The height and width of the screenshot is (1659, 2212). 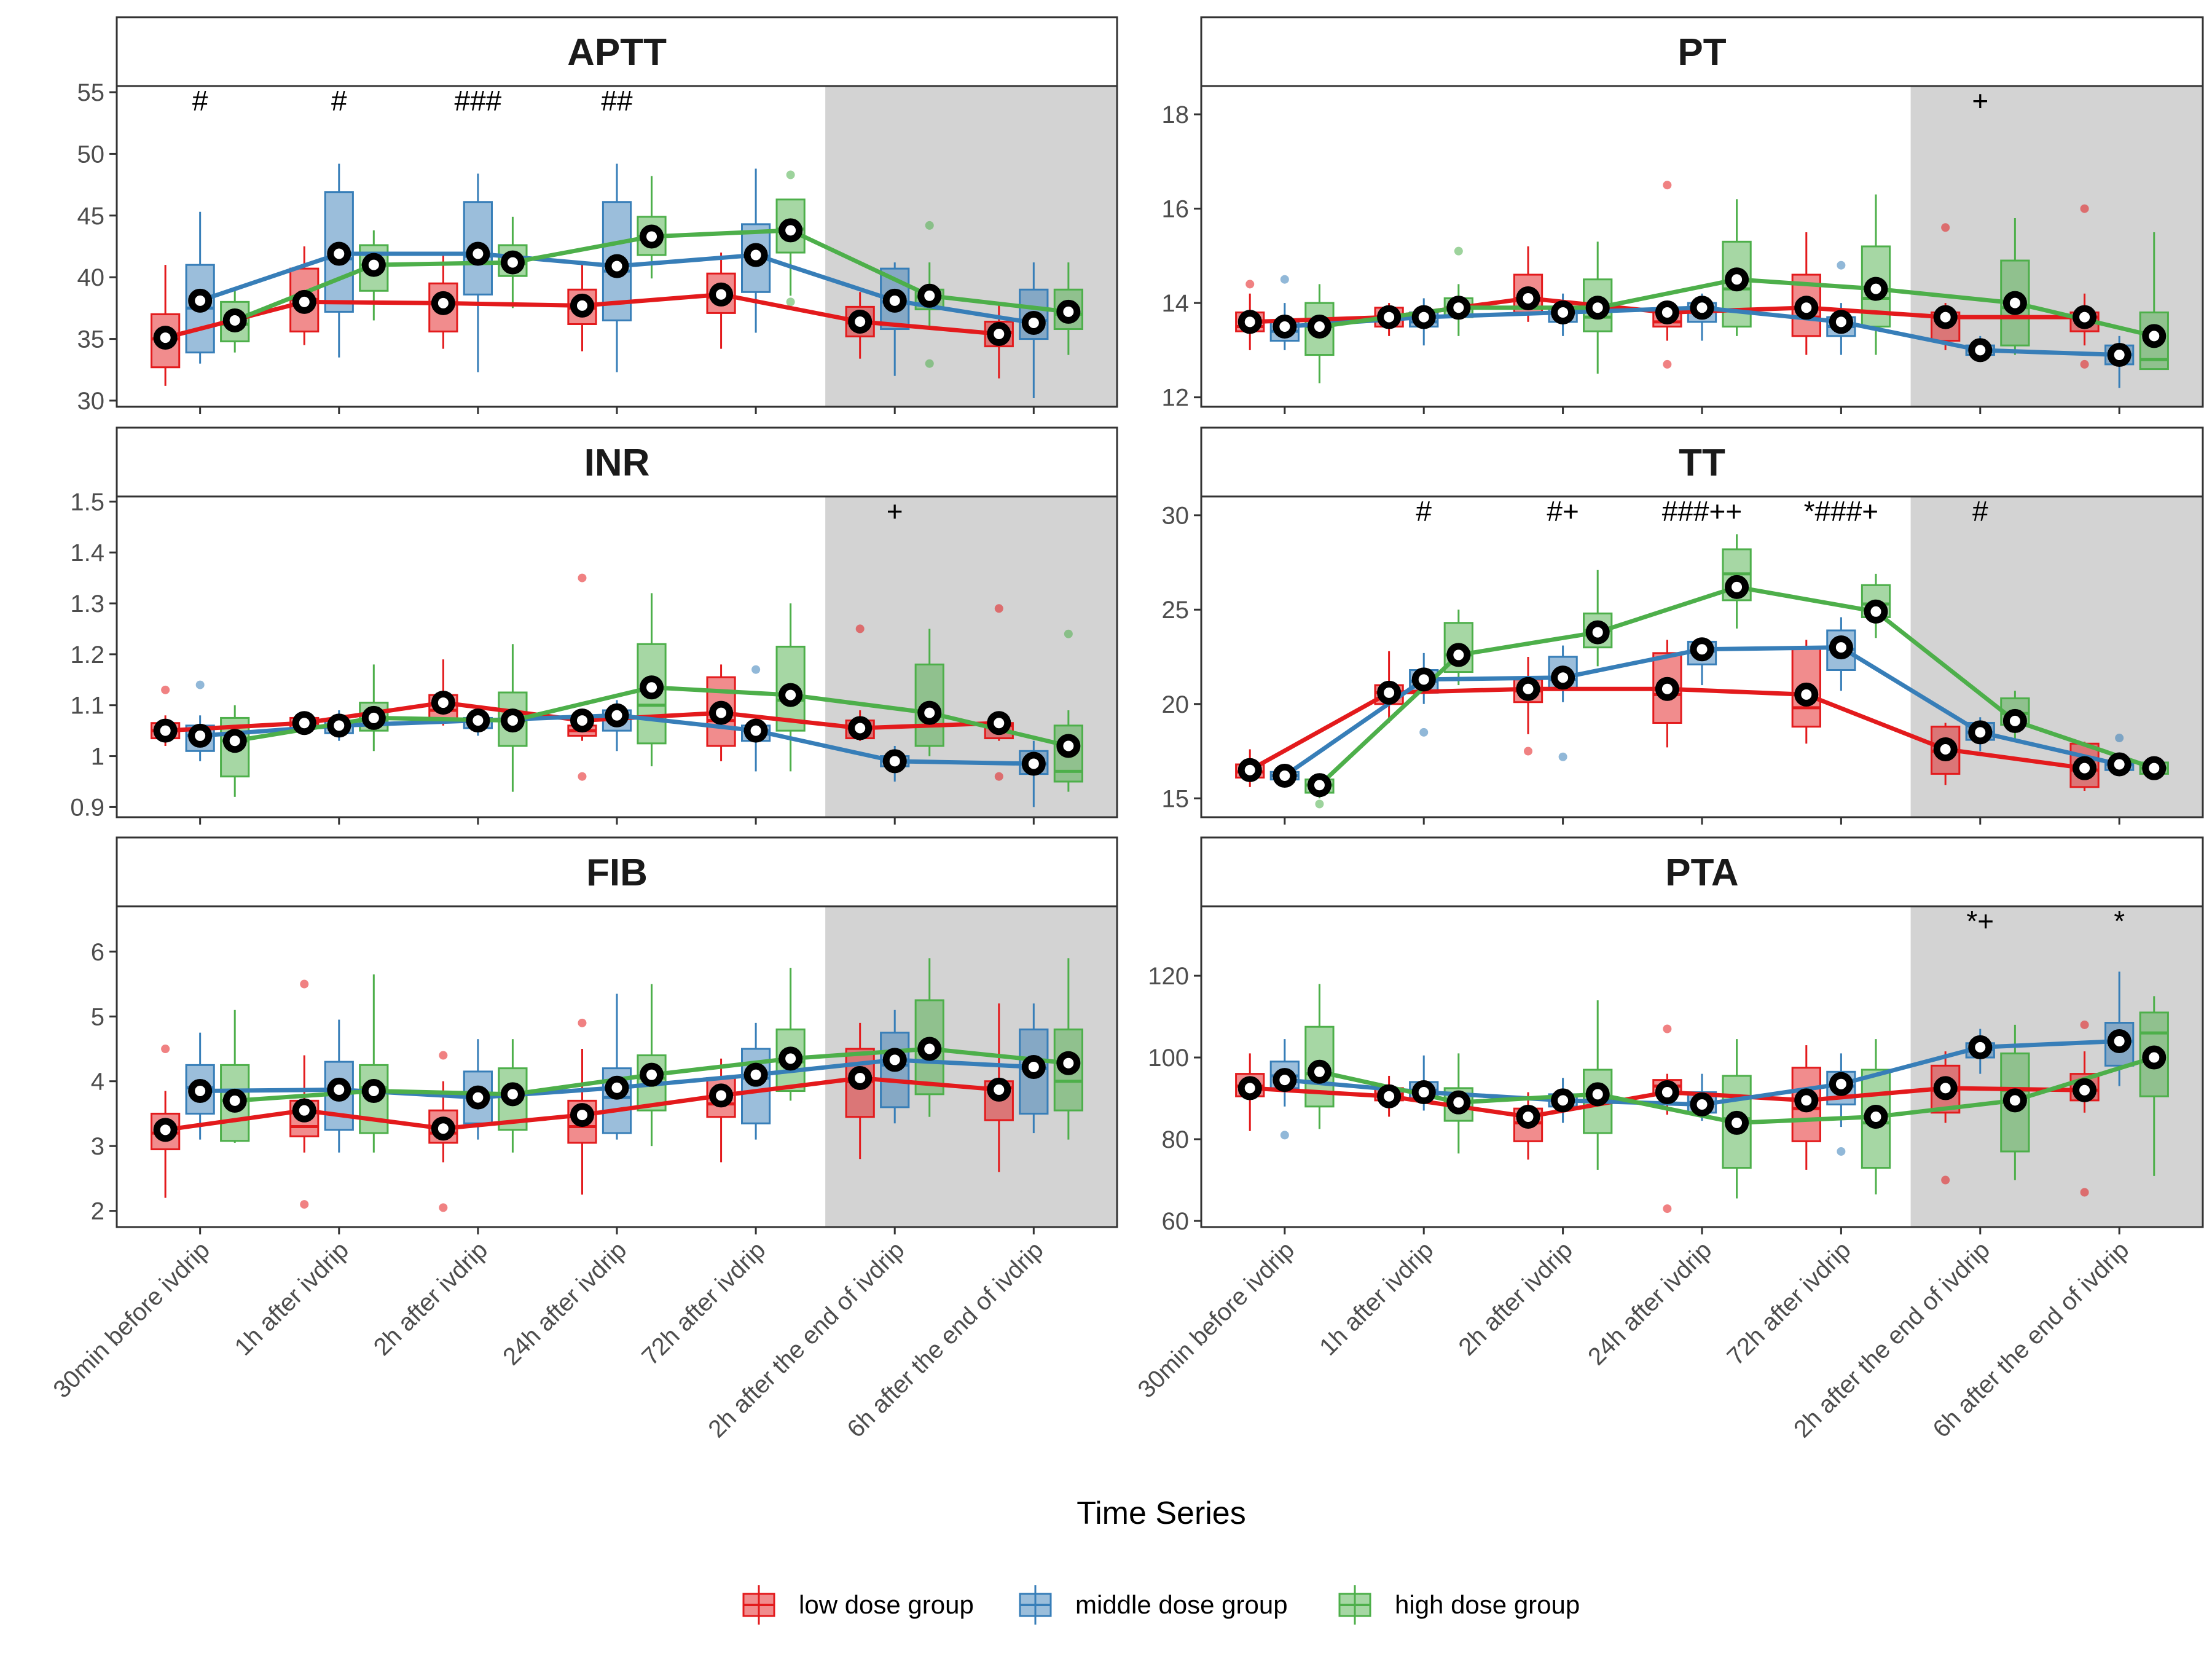 I want to click on x-tick-label: 1h after ivdrip, so click(x=1376, y=1298).